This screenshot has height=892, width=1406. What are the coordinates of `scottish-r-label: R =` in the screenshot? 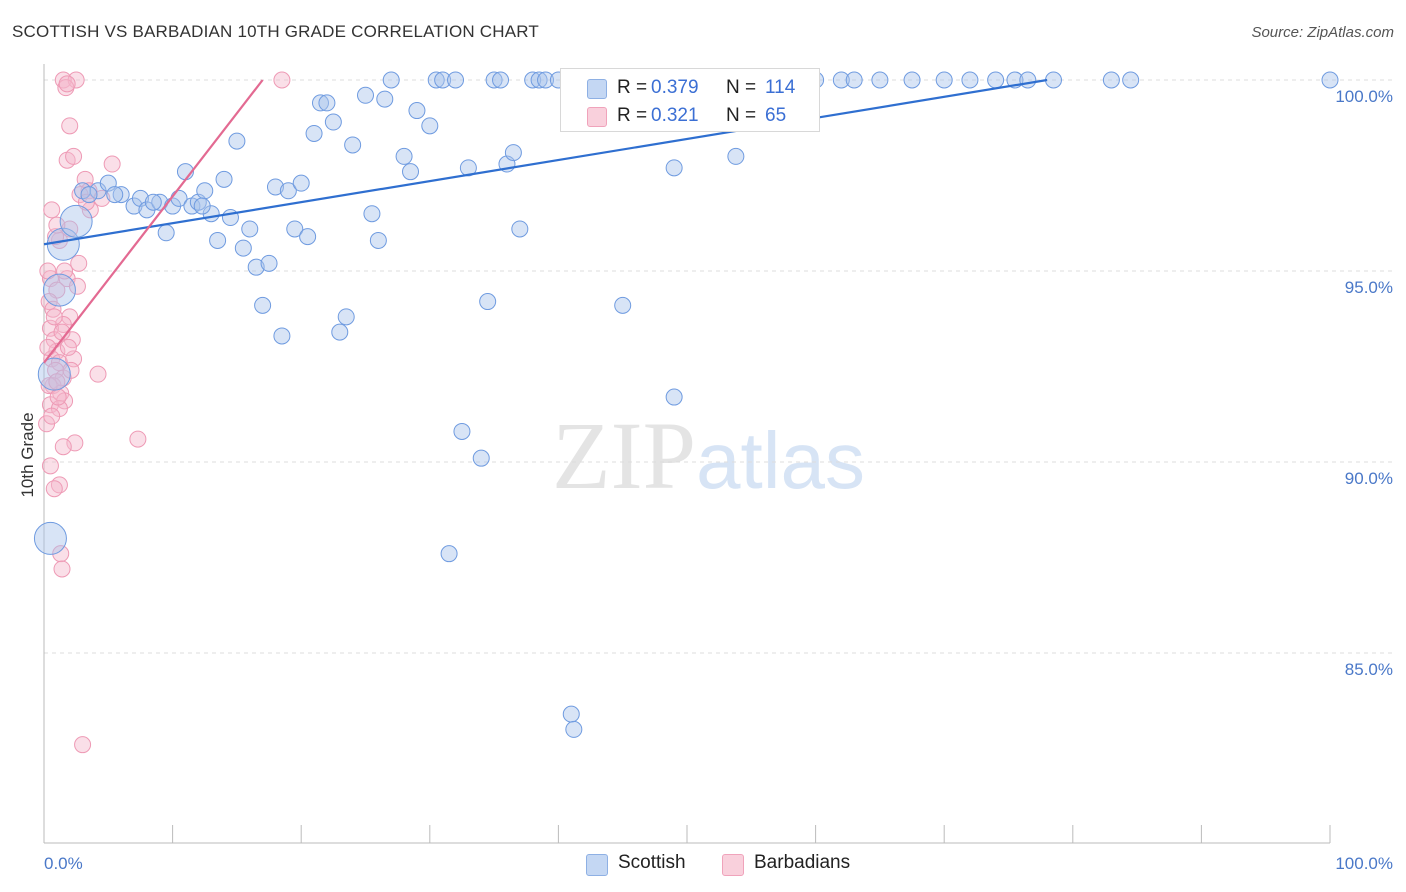 It's located at (632, 87).